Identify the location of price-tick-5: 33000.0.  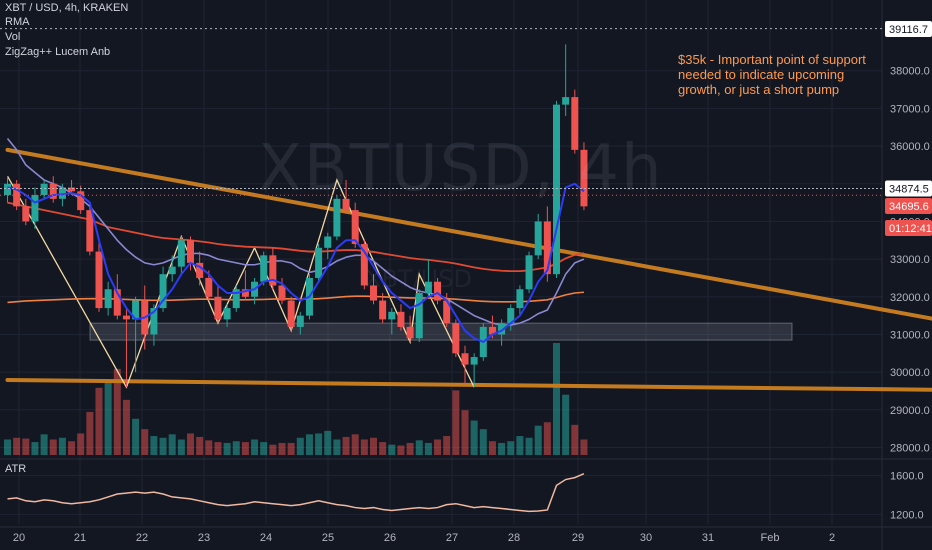
(910, 260).